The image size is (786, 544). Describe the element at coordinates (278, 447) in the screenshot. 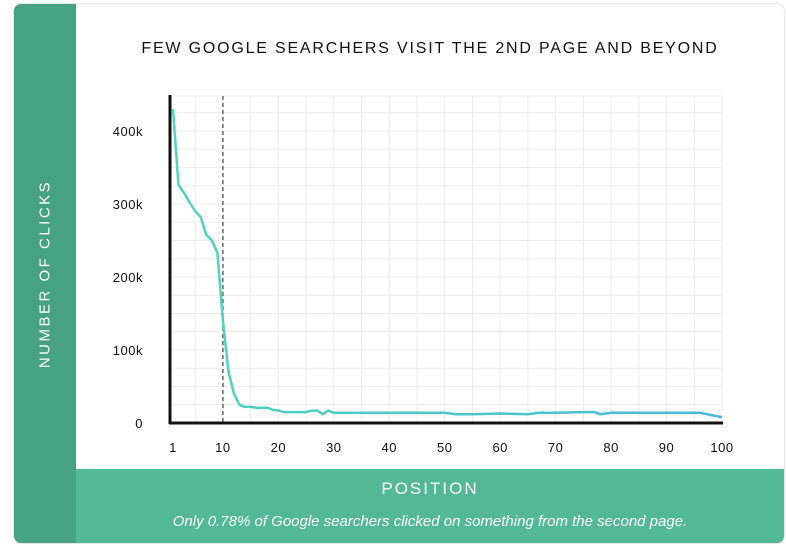

I see `x-tick-label: 20` at that location.